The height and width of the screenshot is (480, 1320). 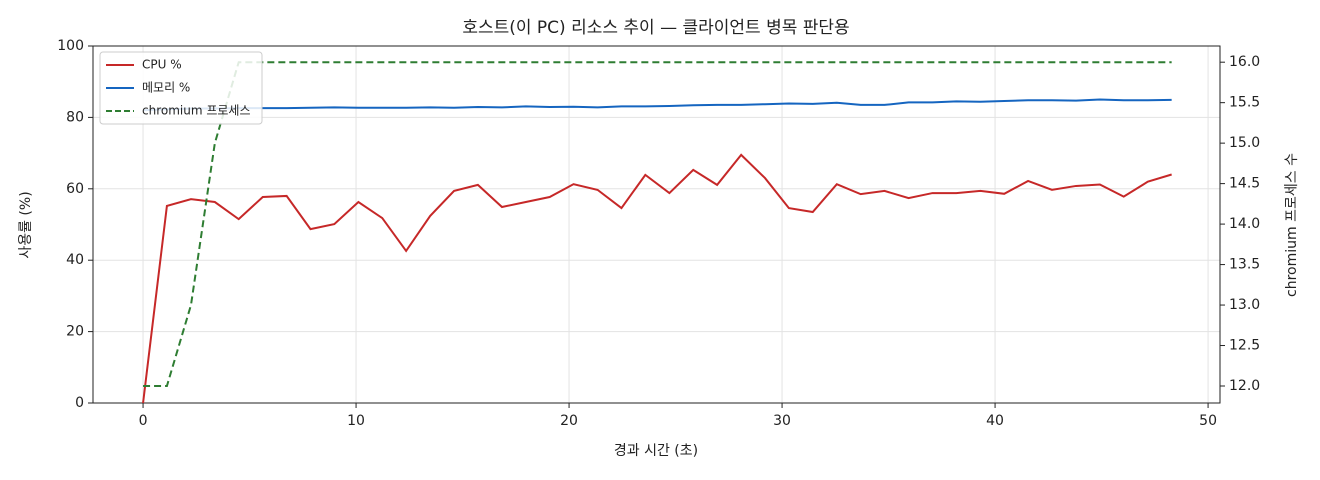 I want to click on y2-axis-label: chromium 프로세스 수, so click(x=1292, y=225).